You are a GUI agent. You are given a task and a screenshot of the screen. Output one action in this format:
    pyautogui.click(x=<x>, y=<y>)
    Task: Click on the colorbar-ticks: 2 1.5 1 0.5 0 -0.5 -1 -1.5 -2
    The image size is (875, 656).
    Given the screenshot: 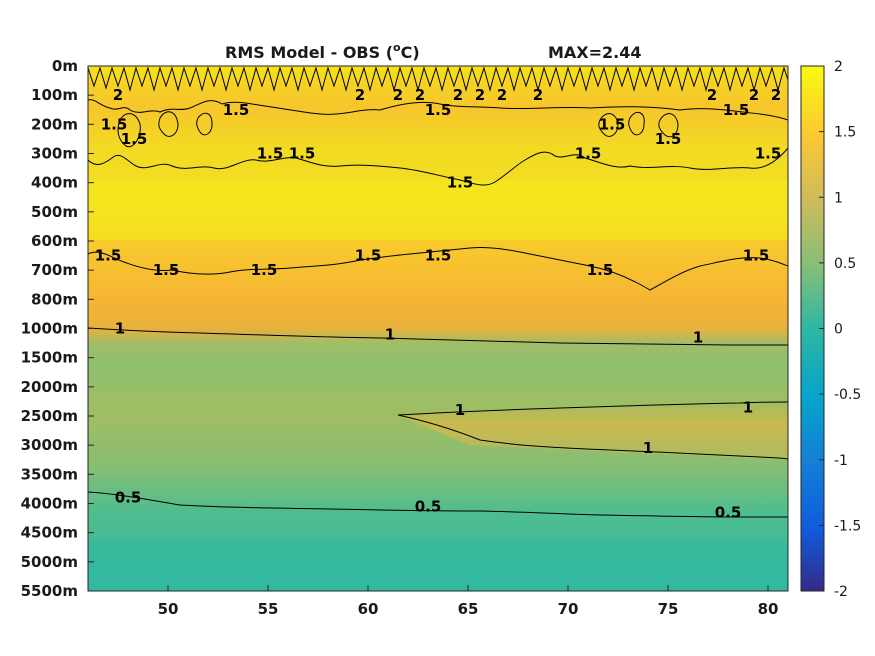 What is the action you would take?
    pyautogui.click(x=840, y=329)
    